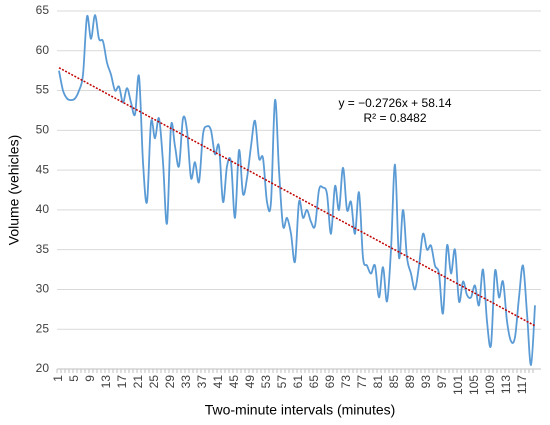 This screenshot has height=425, width=550. I want to click on x-tick-label: 65, so click(314, 382).